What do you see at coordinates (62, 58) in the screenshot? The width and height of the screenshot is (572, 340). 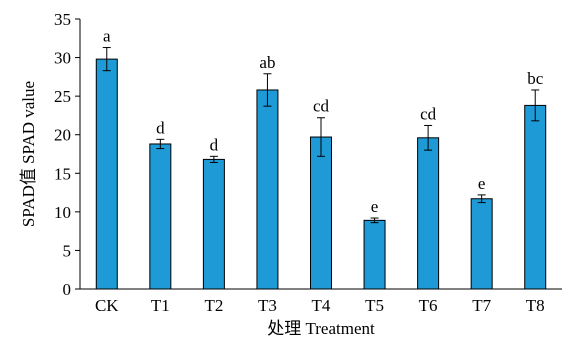 I see `y-tick-label-30: 30` at bounding box center [62, 58].